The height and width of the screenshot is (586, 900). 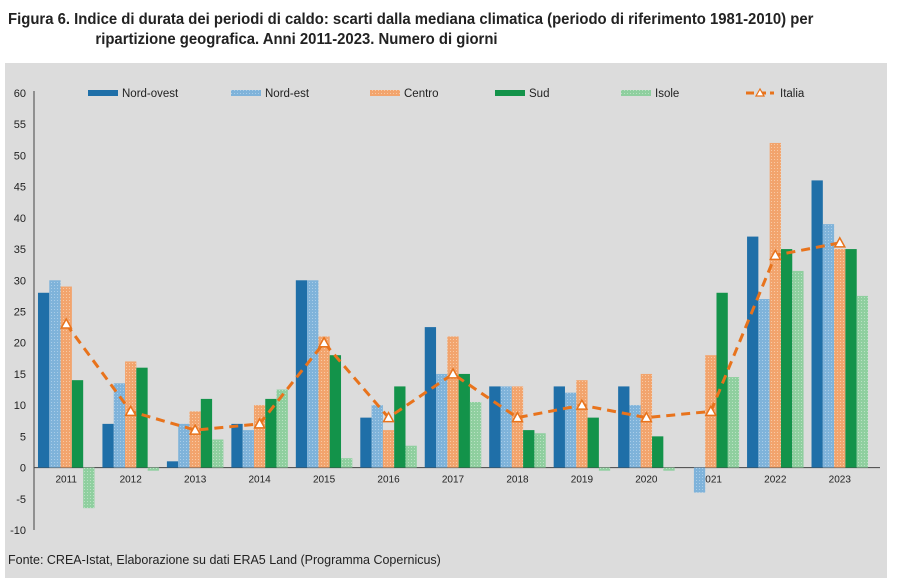 I want to click on bar-centro-2023, so click(x=840, y=358).